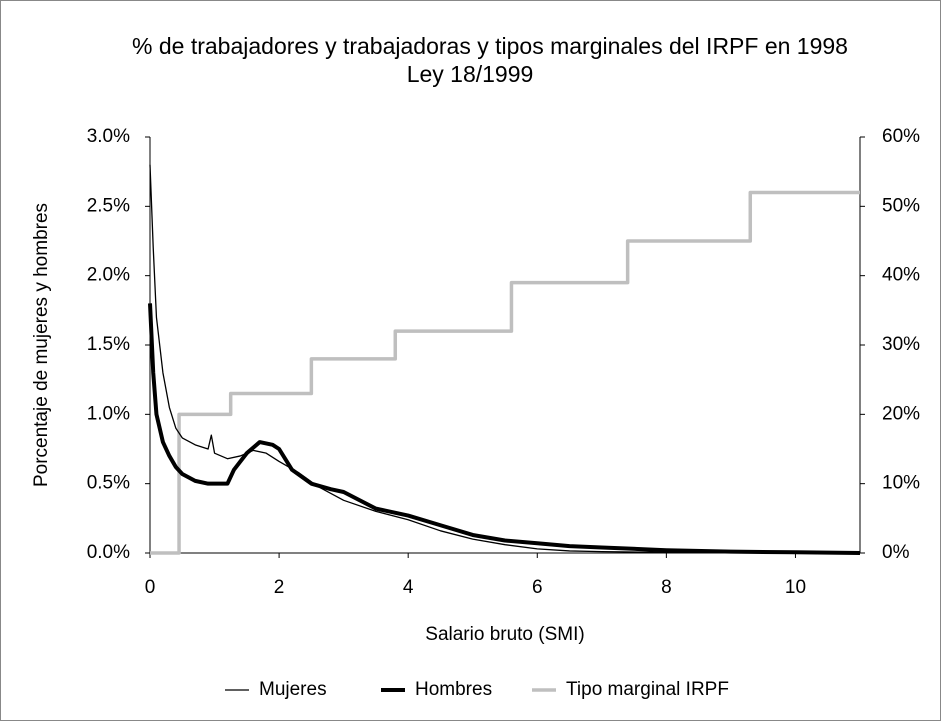 This screenshot has width=942, height=722. Describe the element at coordinates (108, 344) in the screenshot. I see `y-tick-label: 1.5%` at that location.